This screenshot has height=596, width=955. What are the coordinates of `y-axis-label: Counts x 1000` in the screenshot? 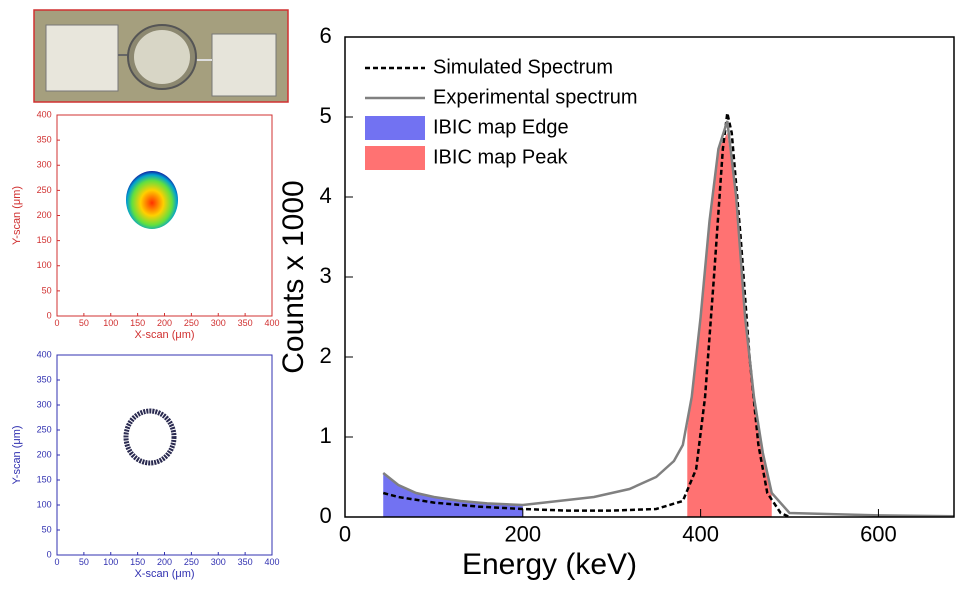 It's located at (293, 276).